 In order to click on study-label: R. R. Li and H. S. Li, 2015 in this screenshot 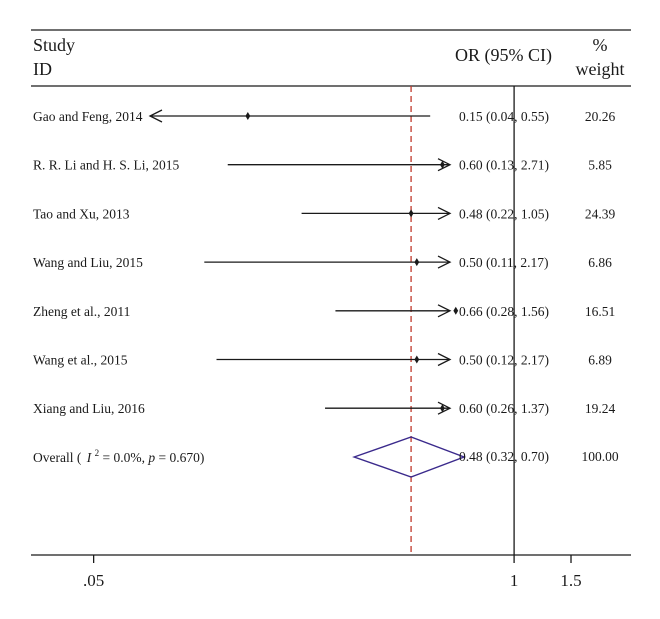, I will do `click(106, 165)`.